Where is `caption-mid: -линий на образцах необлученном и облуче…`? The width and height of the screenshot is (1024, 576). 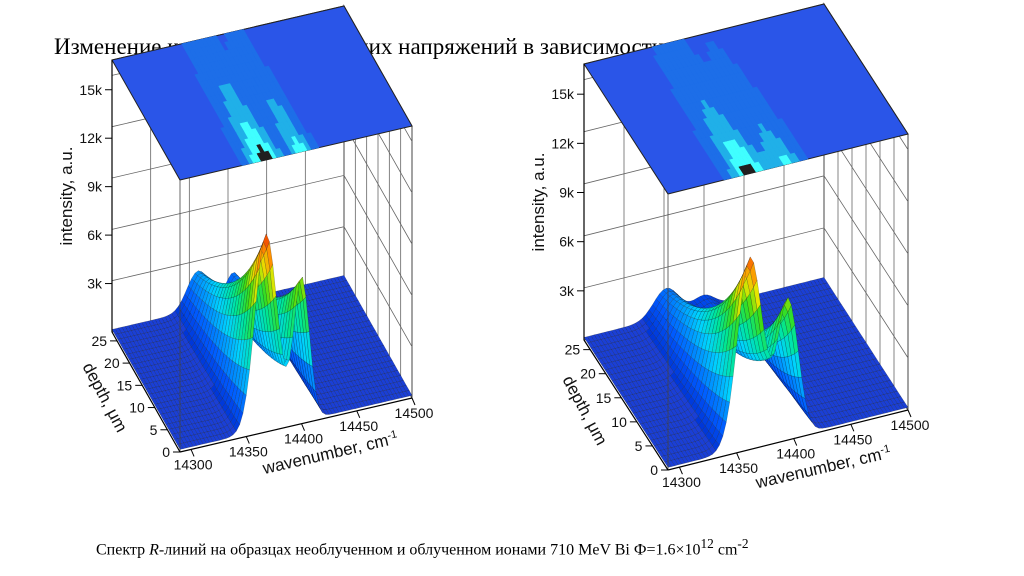 caption-mid: -линий на образцах необлученном и облуче… is located at coordinates (429, 550).